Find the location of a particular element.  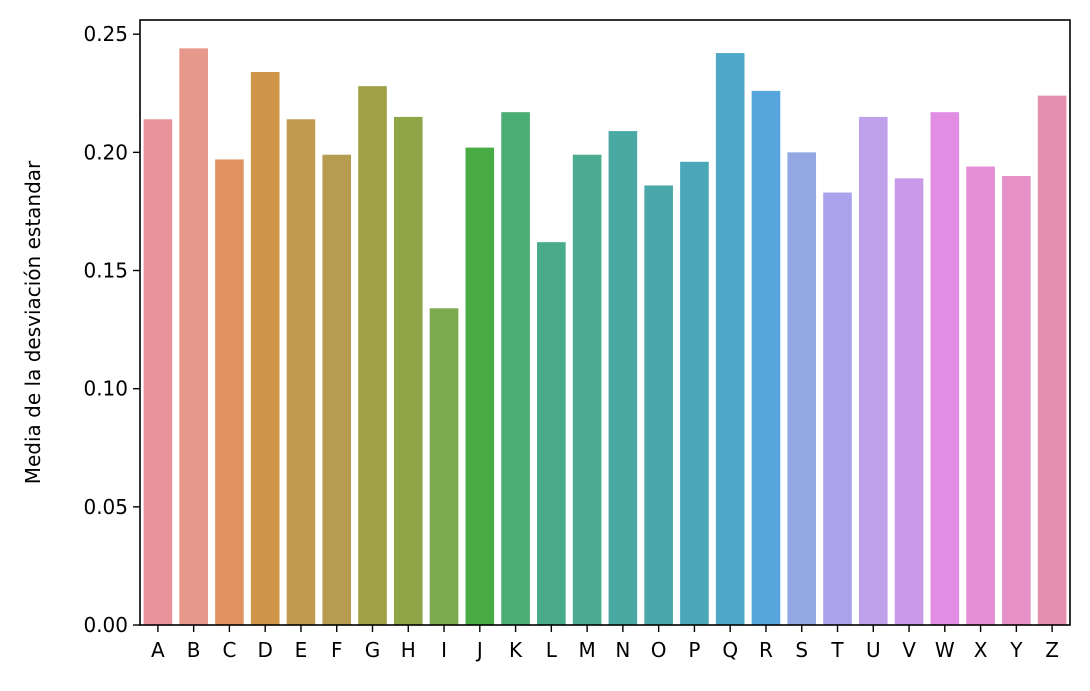

x-tick-label: S is located at coordinates (801, 650).